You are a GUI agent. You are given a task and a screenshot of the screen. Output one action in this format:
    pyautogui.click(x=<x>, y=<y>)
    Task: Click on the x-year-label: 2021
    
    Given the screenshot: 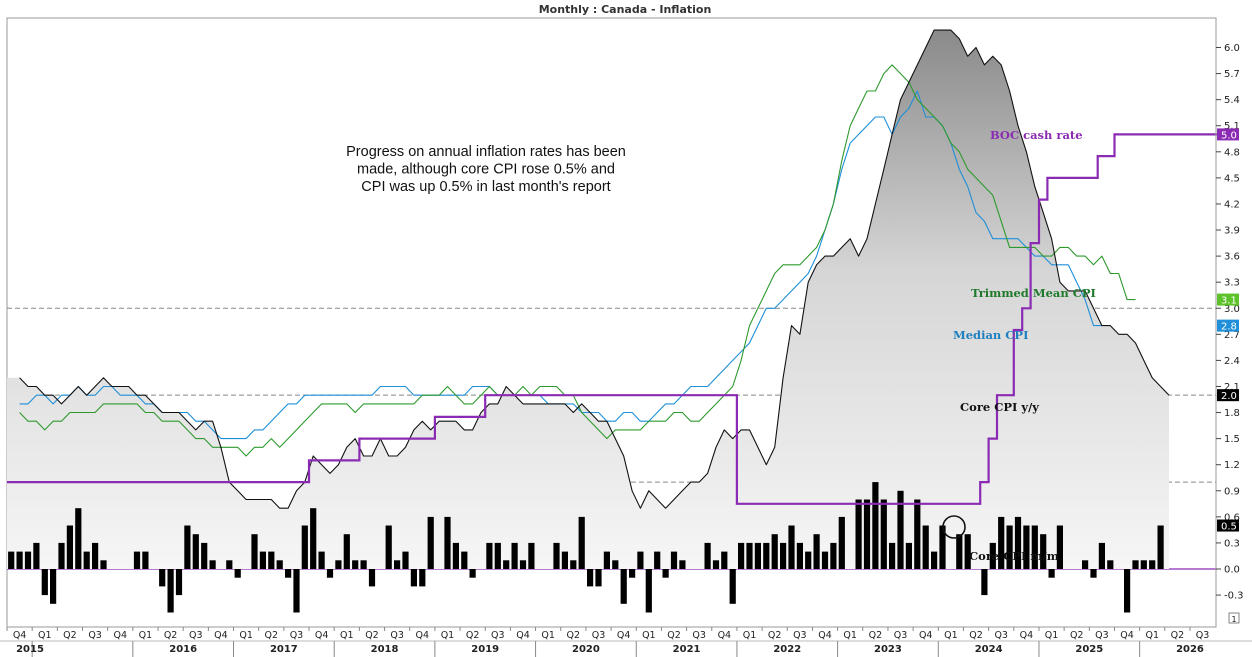 What is the action you would take?
    pyautogui.click(x=687, y=649)
    